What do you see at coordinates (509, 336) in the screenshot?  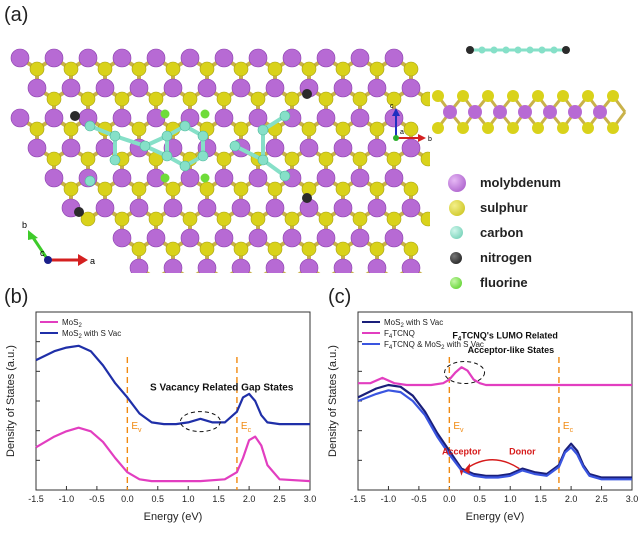 I see `lumo-rest: TCNQ's LUMO Related` at bounding box center [509, 336].